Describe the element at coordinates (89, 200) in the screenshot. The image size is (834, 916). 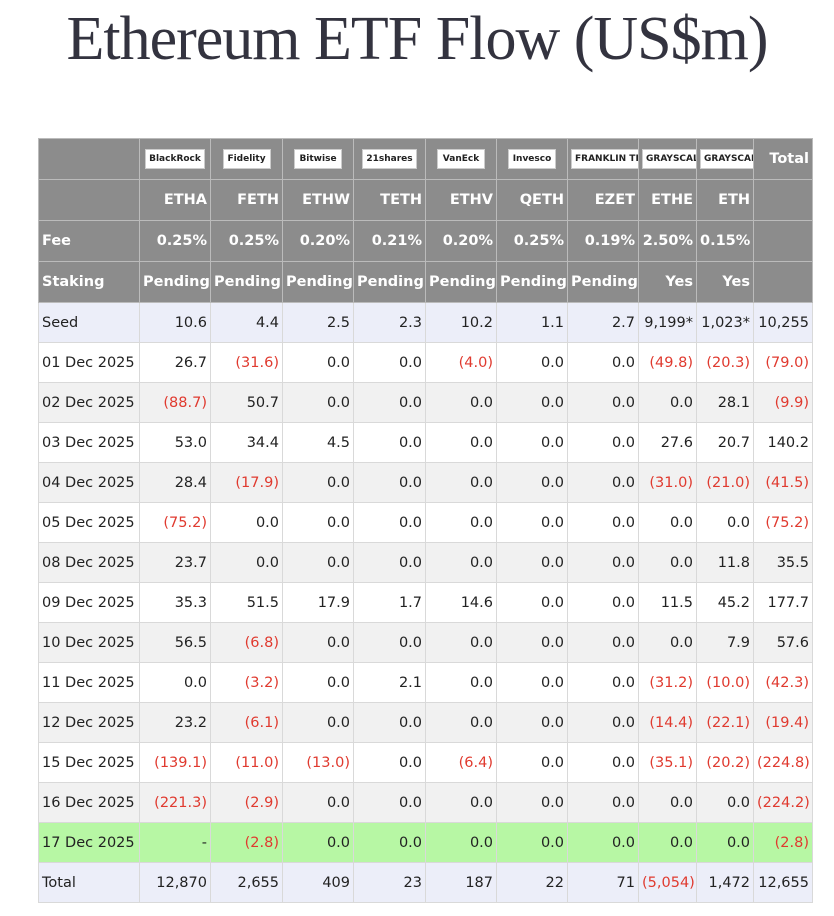
I see `ticker-label` at that location.